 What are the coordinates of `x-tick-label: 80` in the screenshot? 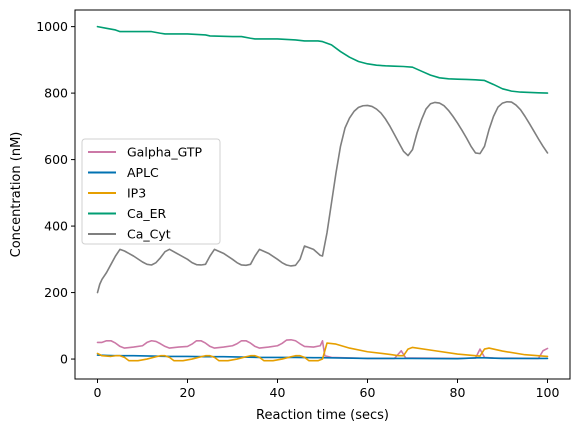 It's located at (458, 392).